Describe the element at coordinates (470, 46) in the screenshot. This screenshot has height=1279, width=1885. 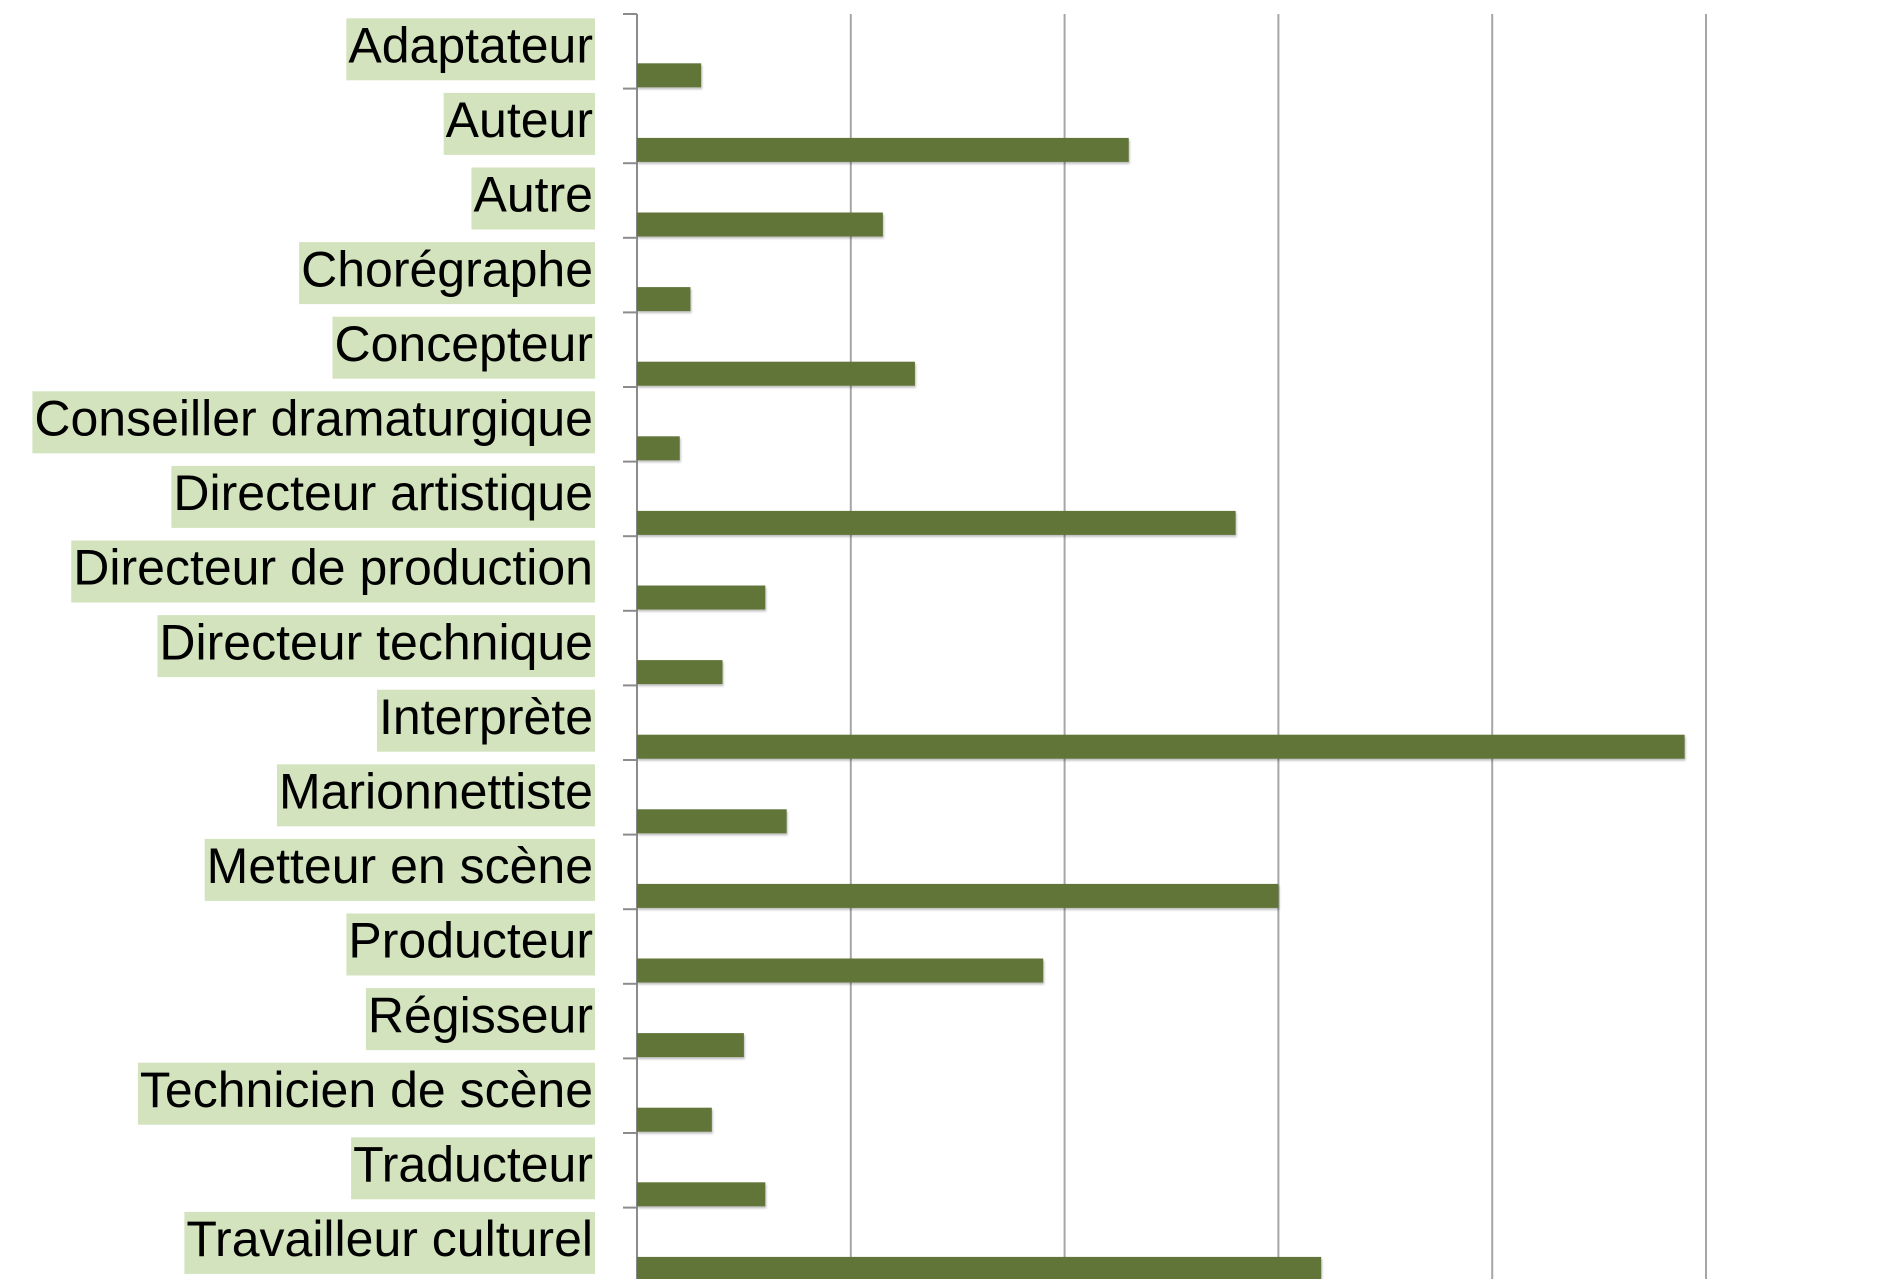
I see `y-tick-label: Adaptateur` at that location.